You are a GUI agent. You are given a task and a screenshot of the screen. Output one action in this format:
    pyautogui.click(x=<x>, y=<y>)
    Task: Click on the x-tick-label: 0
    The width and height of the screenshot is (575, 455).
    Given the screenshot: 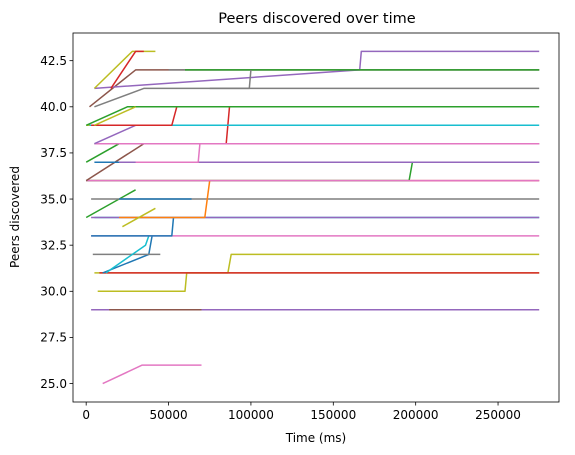 What is the action you would take?
    pyautogui.click(x=86, y=415)
    